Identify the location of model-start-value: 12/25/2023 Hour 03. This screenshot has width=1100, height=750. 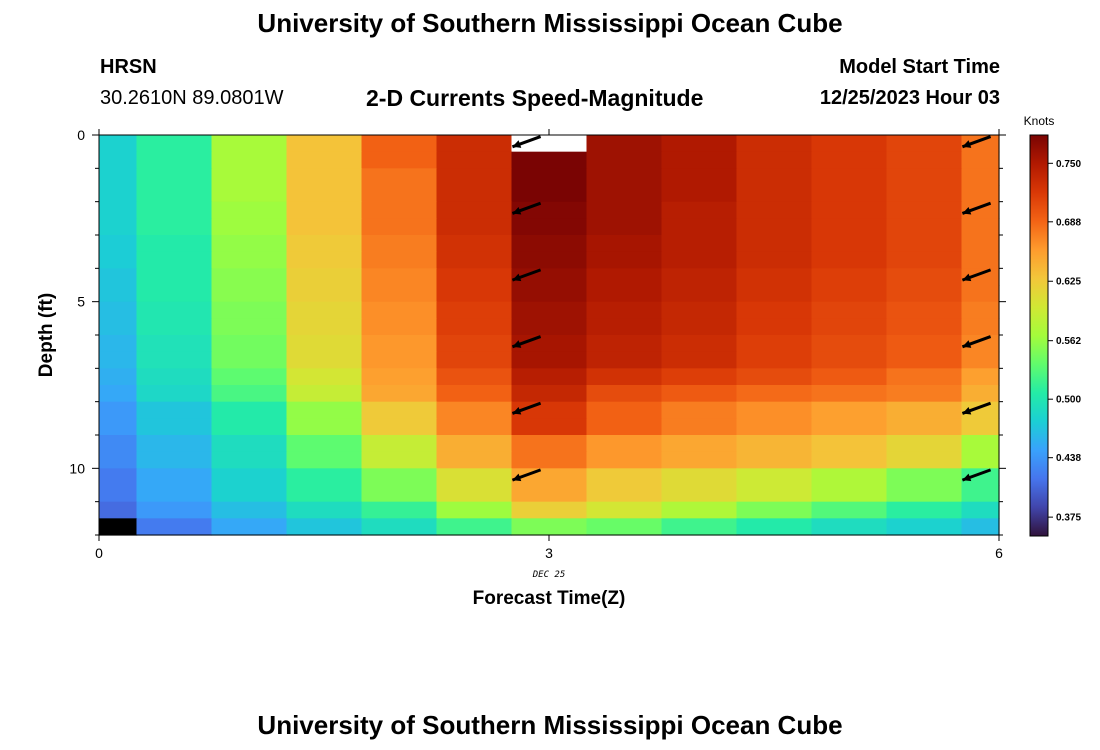
(909, 98).